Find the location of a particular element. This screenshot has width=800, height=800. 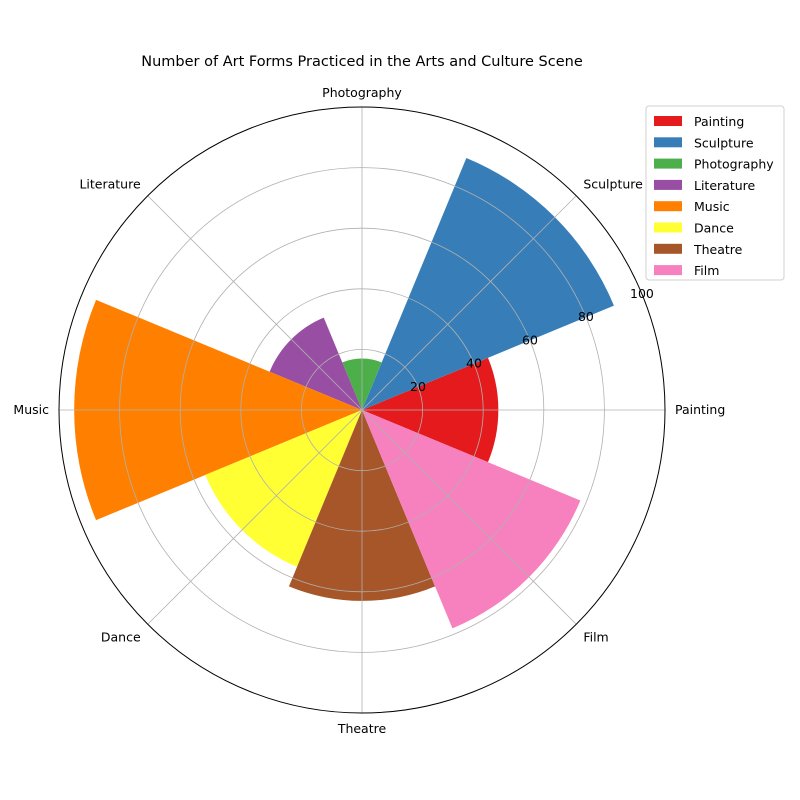

category-label-film: Film is located at coordinates (595, 636).